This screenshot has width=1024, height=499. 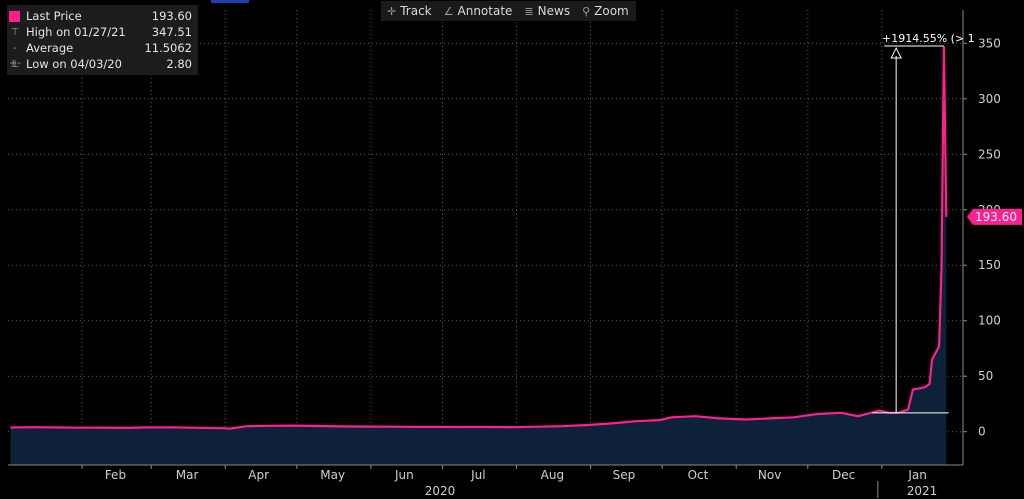 What do you see at coordinates (332, 475) in the screenshot?
I see `x-tick-label: May` at bounding box center [332, 475].